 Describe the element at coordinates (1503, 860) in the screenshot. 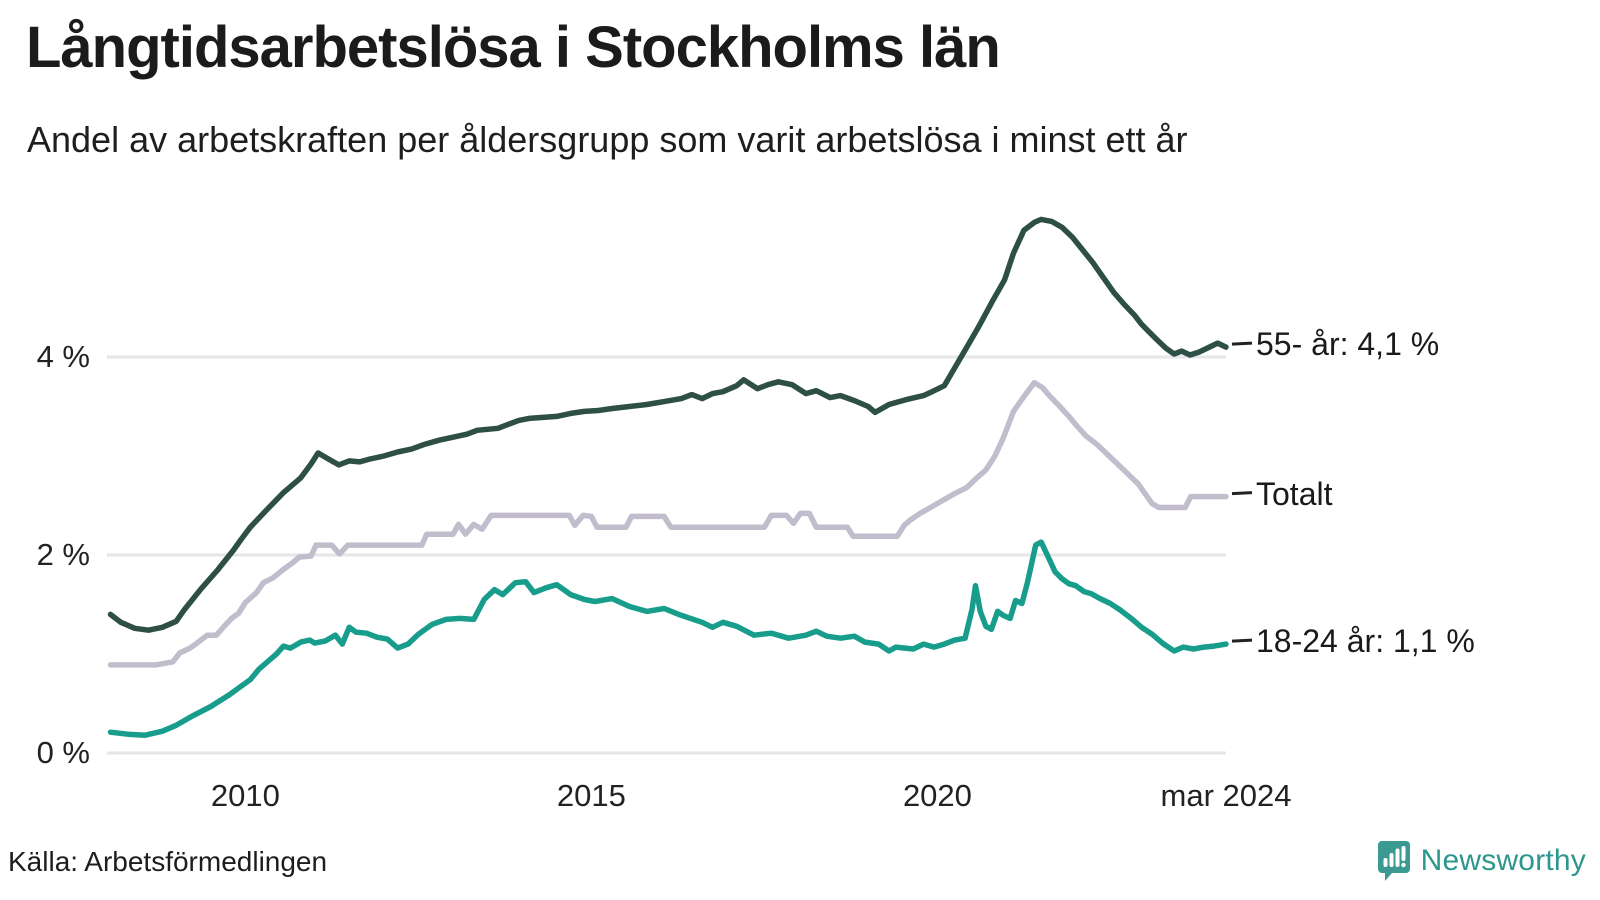

I see `brand-name: Newsworthy` at that location.